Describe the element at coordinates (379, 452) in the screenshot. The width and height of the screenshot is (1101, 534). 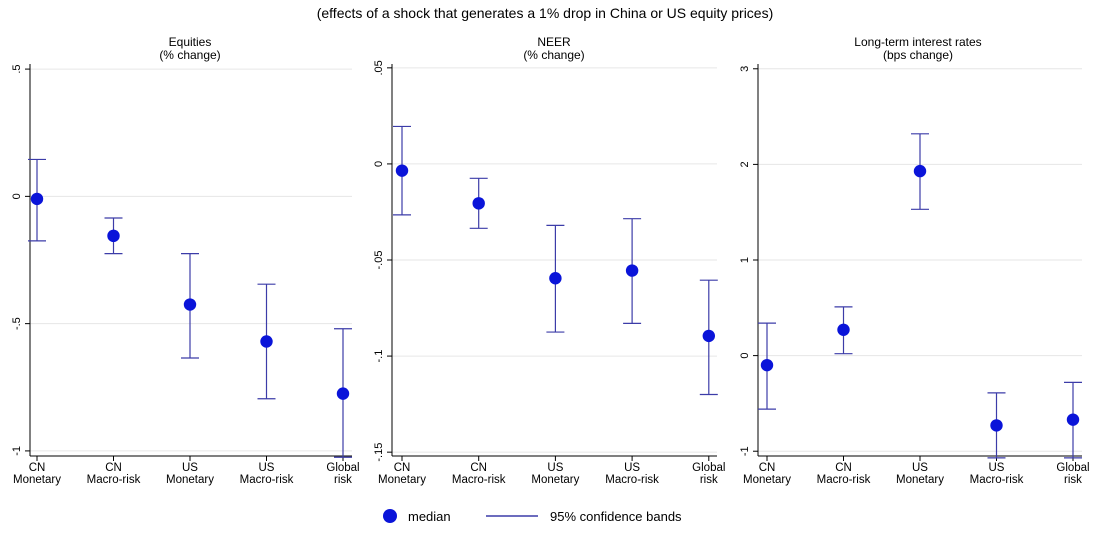
I see `y-tick-label: -.15` at that location.